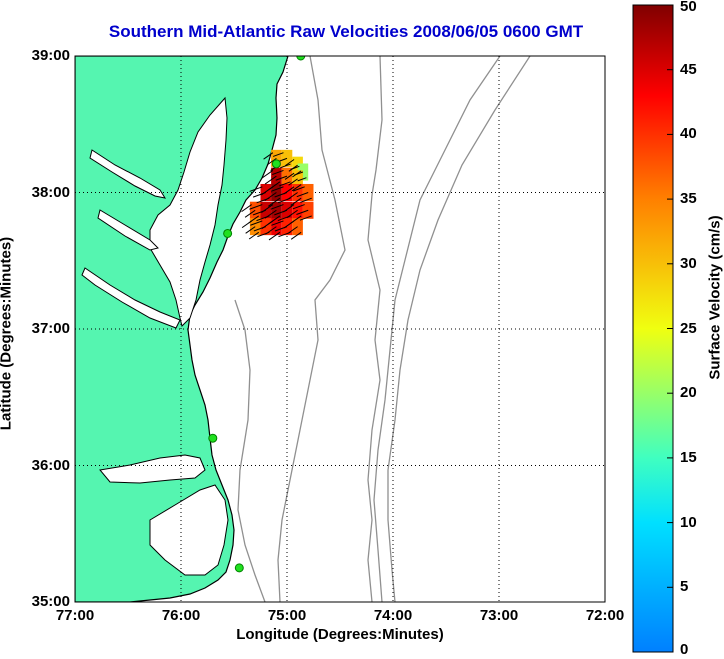 The image size is (724, 659). I want to click on rappahannock-river, so click(128, 230).